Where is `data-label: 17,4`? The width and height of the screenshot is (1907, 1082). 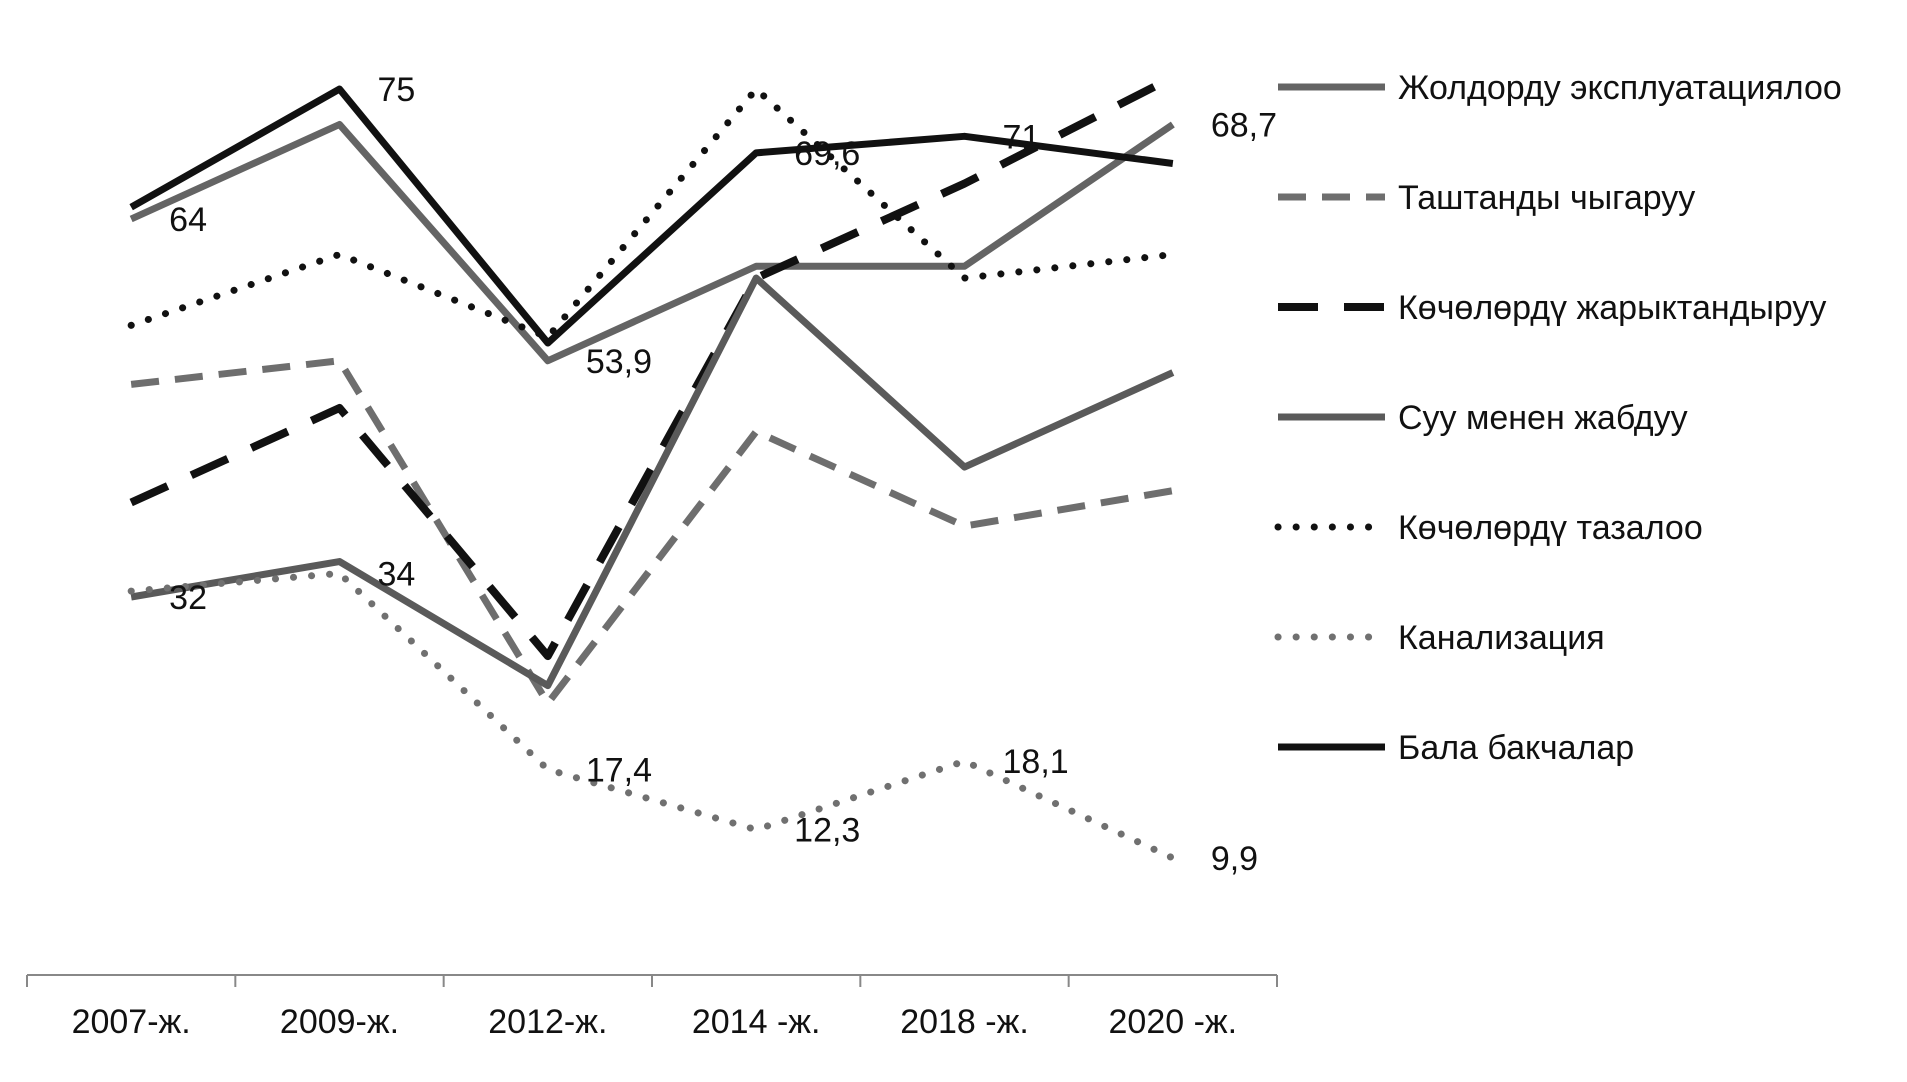
data-label: 17,4 is located at coordinates (619, 770).